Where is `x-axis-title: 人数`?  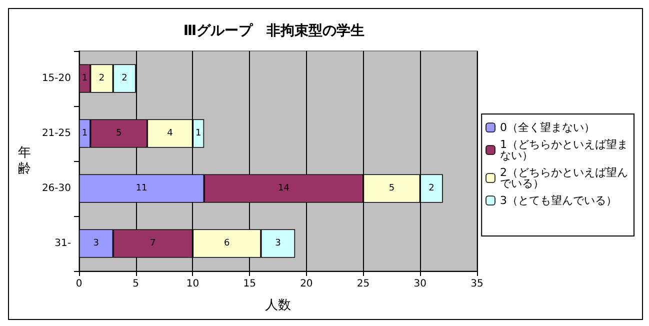
x-axis-title: 人数 is located at coordinates (278, 305).